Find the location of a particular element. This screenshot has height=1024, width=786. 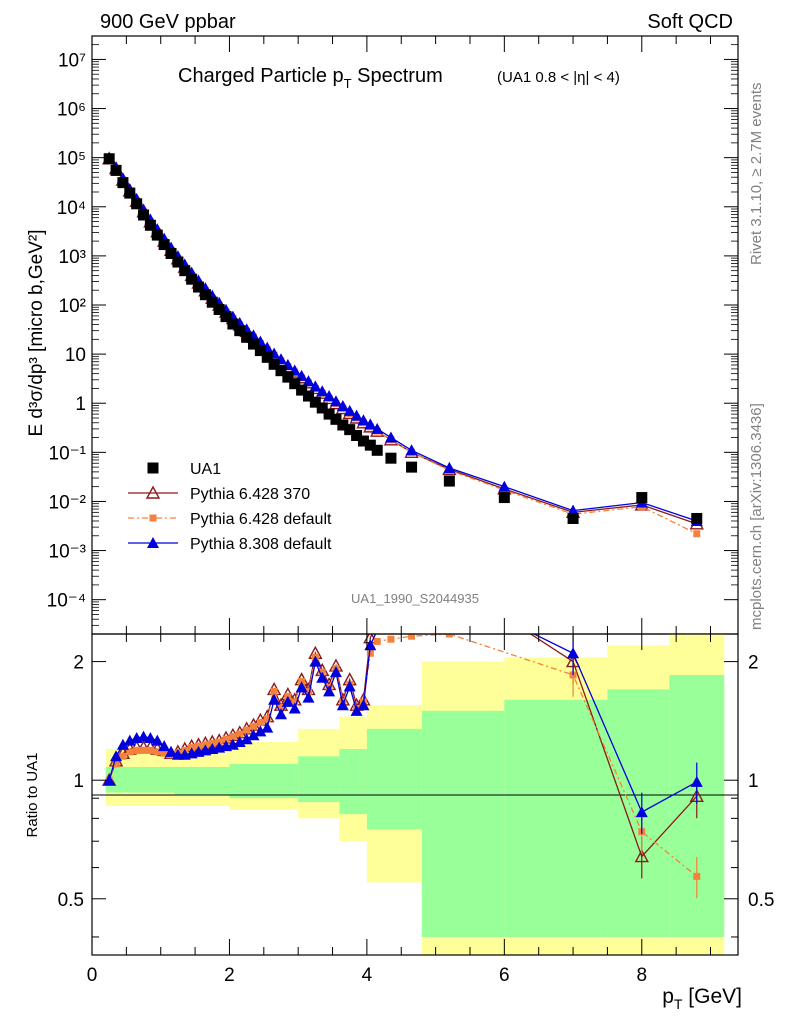

legend-label: Pythia 6.428 370 is located at coordinates (250, 494).